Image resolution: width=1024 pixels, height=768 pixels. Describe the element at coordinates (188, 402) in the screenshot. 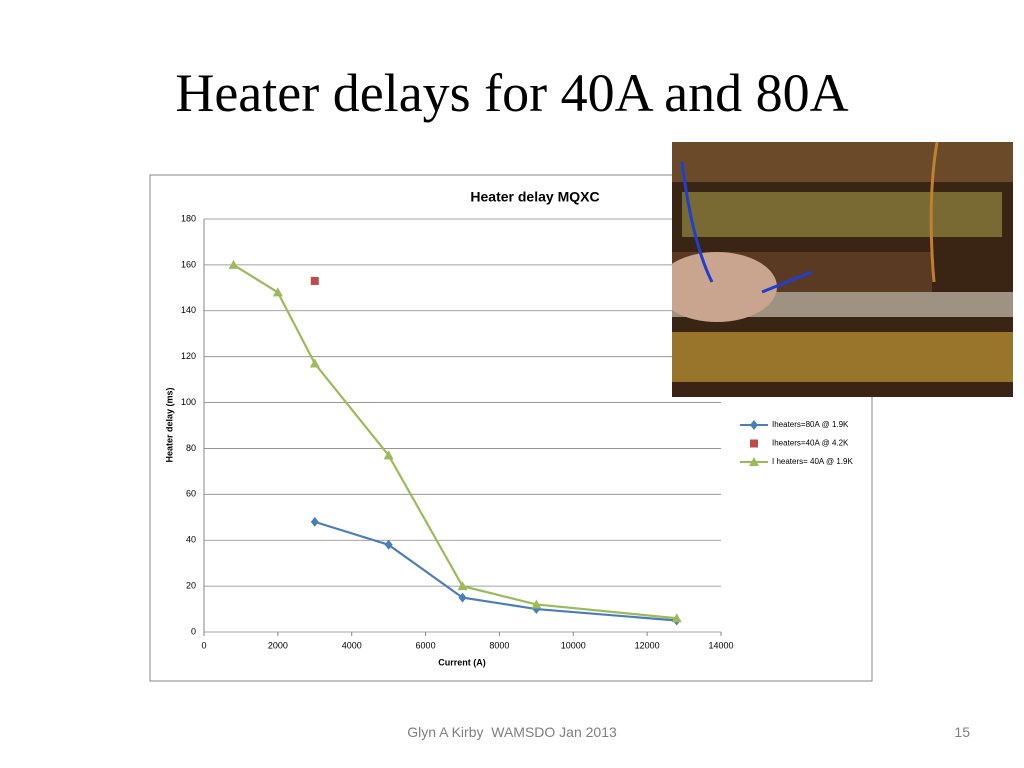

I see `y-tick-label: 100` at that location.